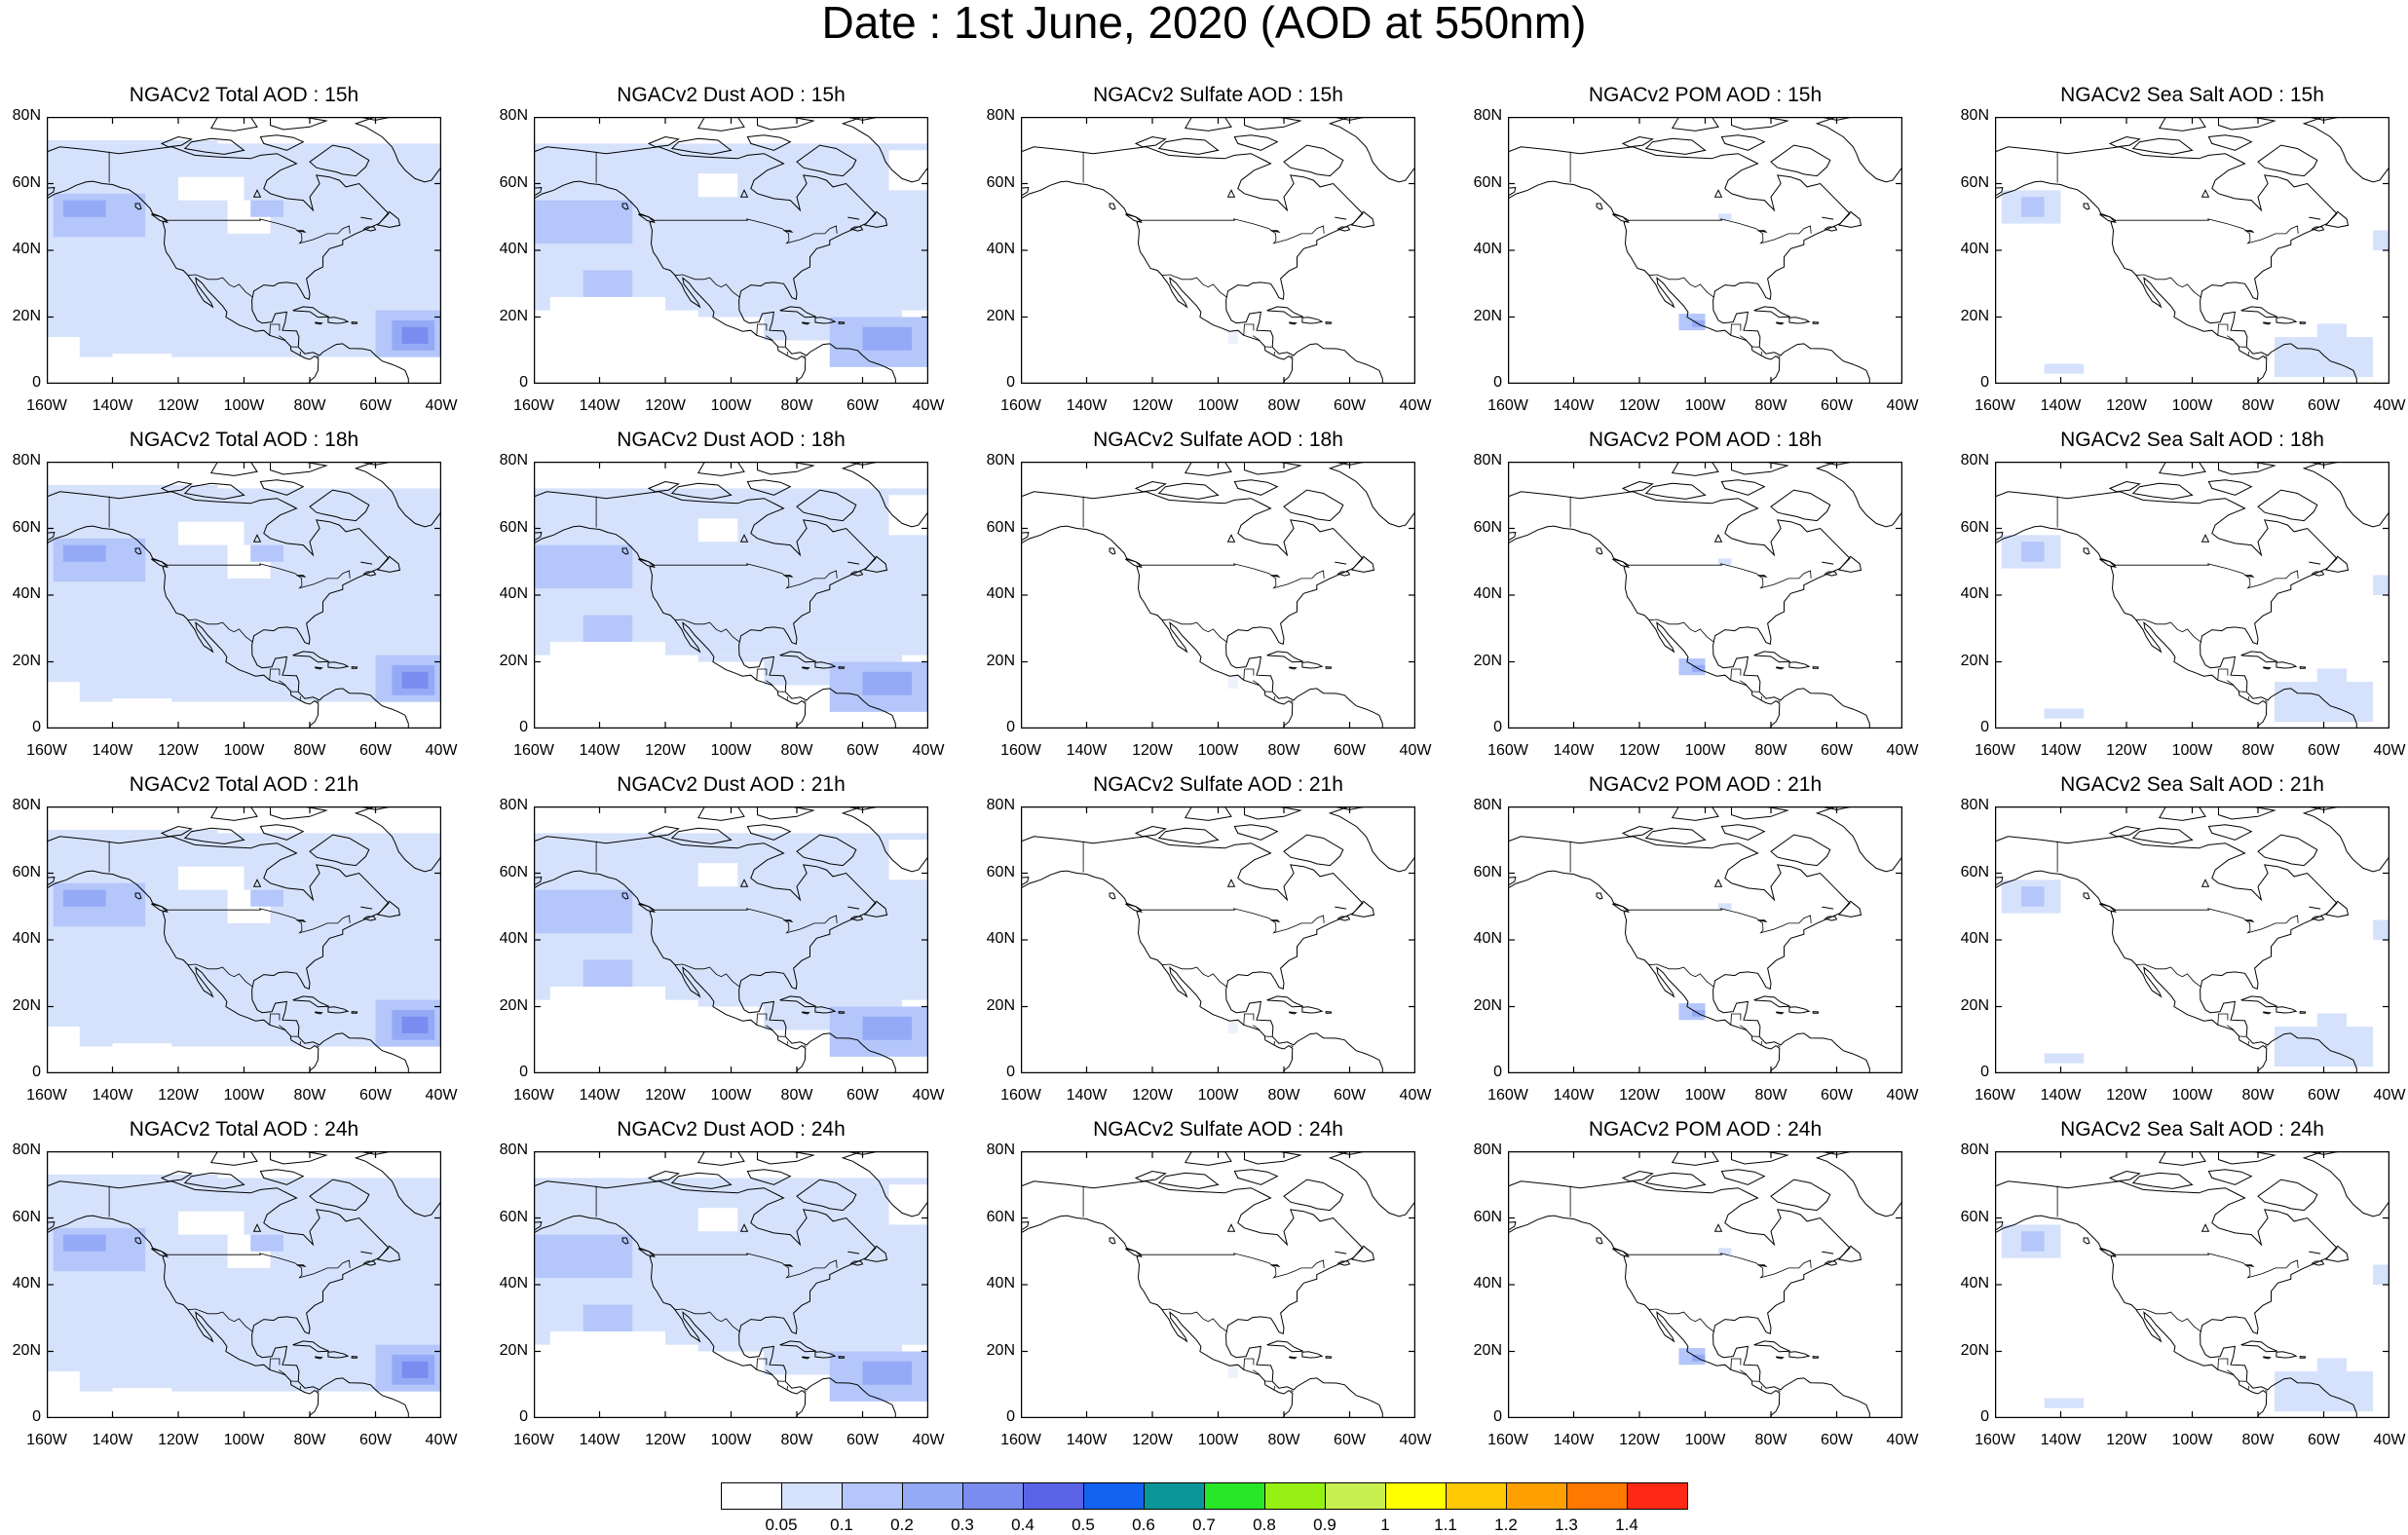 Image resolution: width=2408 pixels, height=1535 pixels. Describe the element at coordinates (781, 1525) in the screenshot. I see `colorbar-label: 0.05` at that location.